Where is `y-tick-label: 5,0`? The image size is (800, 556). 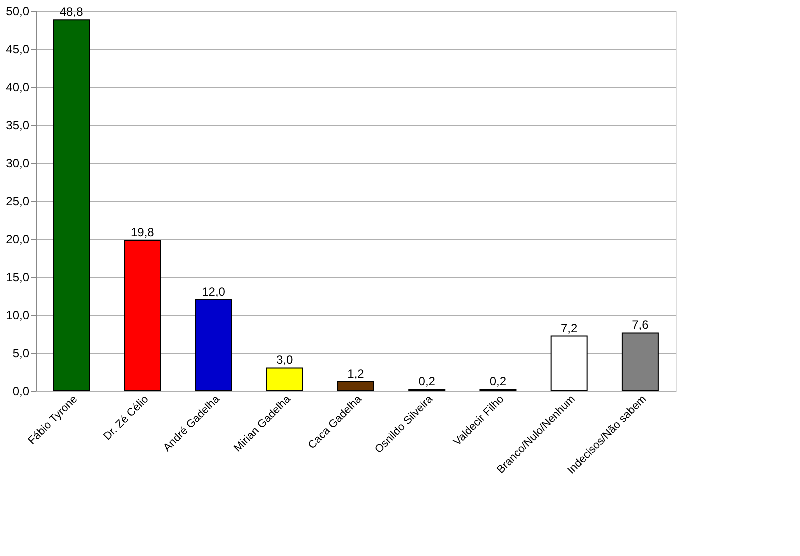 y-tick-label: 5,0 is located at coordinates (21, 353).